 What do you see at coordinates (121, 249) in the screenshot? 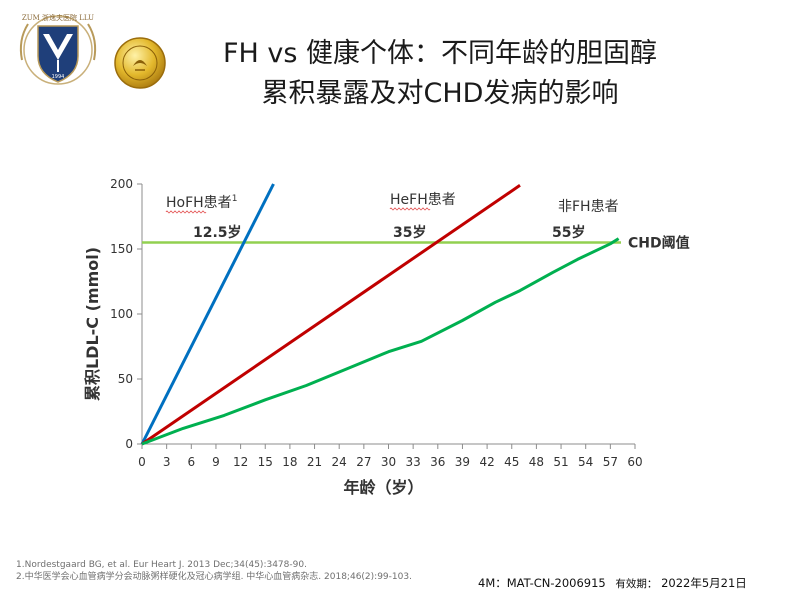
I see `y-tick-label: 150` at bounding box center [121, 249].